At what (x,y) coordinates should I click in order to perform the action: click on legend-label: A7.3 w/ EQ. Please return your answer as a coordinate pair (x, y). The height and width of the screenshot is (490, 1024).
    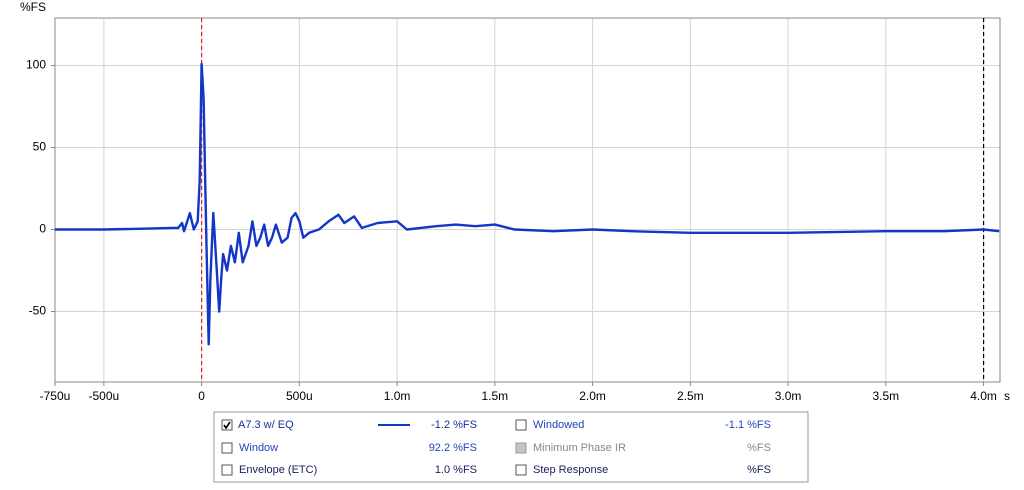
    Looking at the image, I should click on (266, 425).